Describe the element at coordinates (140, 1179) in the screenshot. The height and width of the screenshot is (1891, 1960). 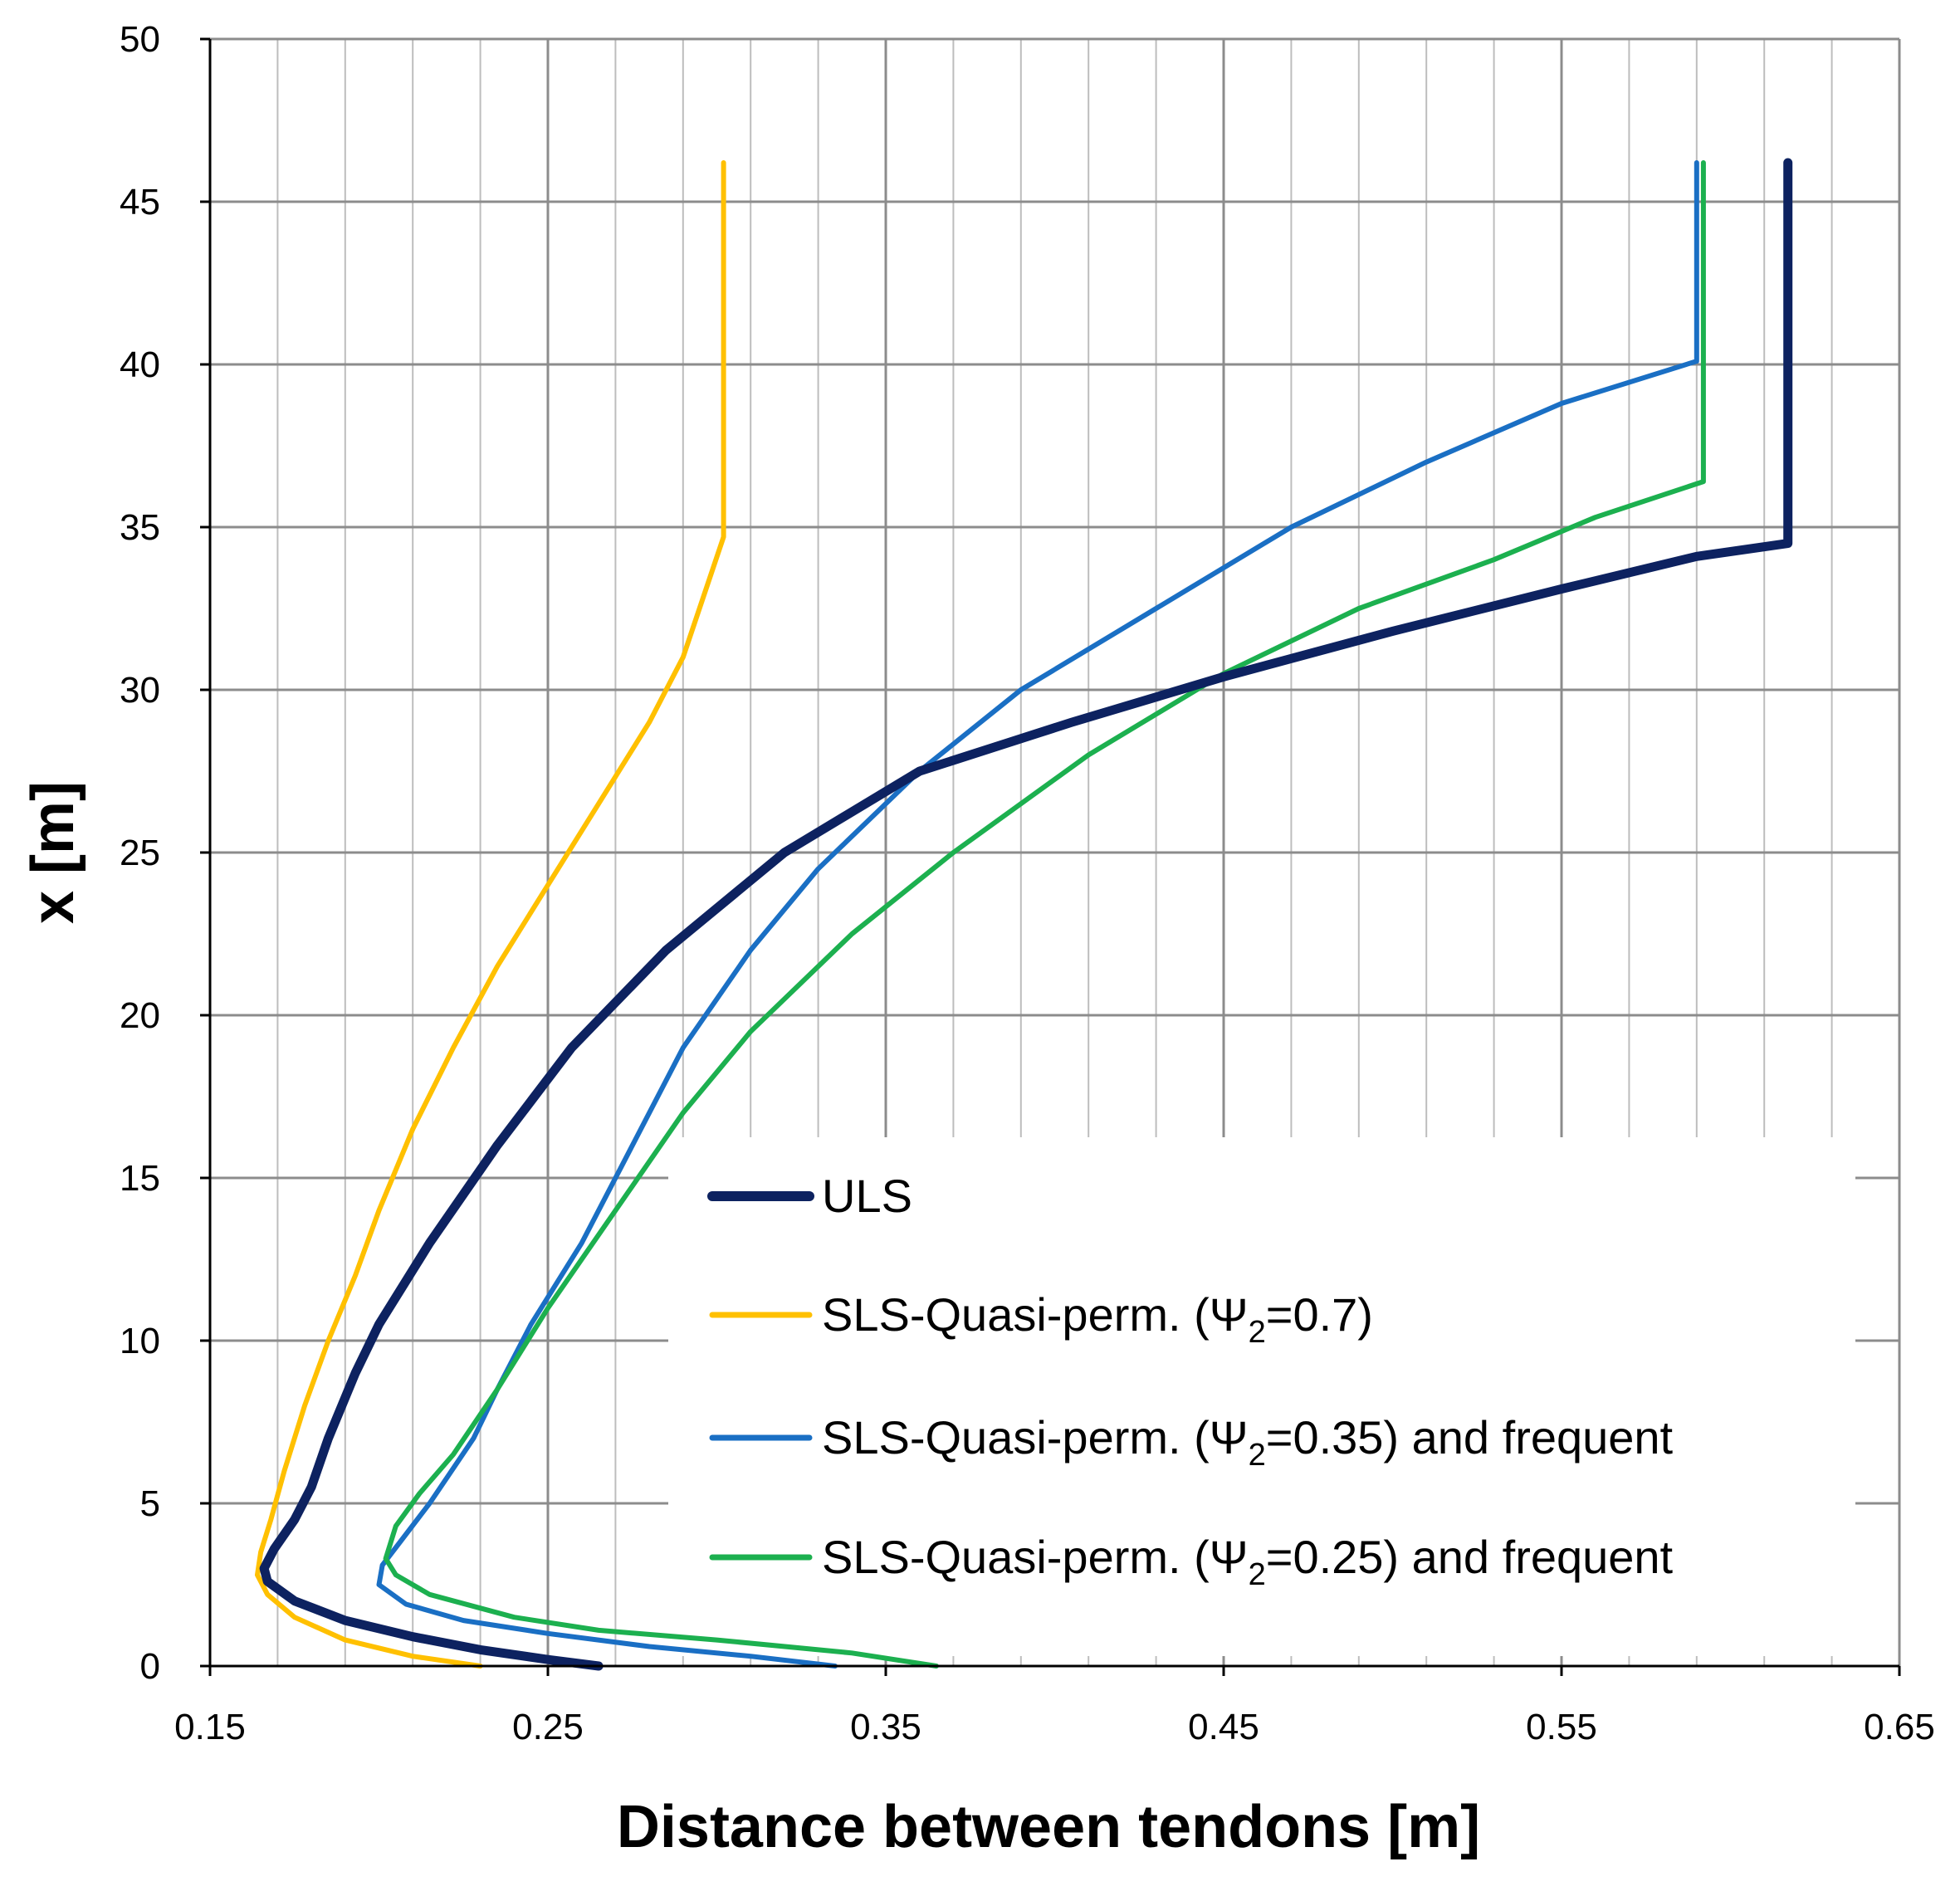
I see `y-tick-label: 15` at that location.